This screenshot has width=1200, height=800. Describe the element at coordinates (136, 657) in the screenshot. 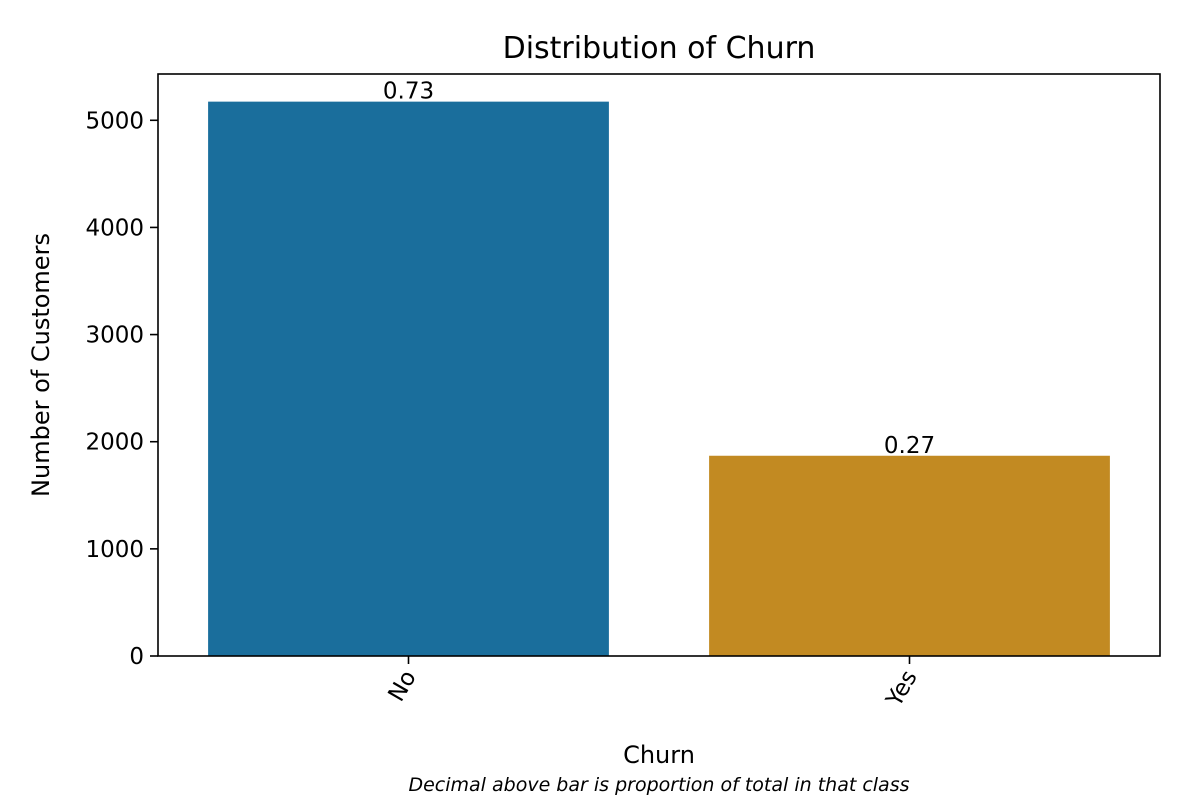

I see `y-tick-label-0: 0` at that location.